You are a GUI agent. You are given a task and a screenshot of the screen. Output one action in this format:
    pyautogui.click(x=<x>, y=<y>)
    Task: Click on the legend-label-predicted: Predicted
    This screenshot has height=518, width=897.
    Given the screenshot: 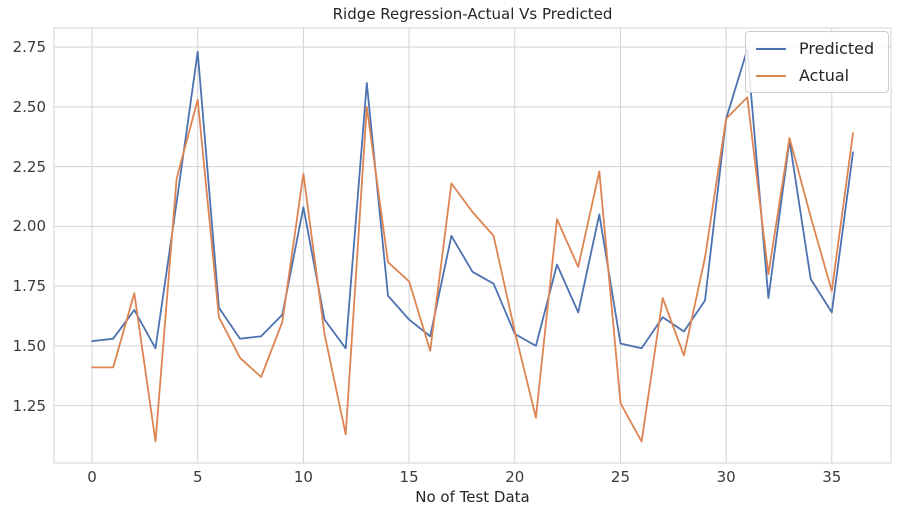 What is the action you would take?
    pyautogui.click(x=837, y=48)
    